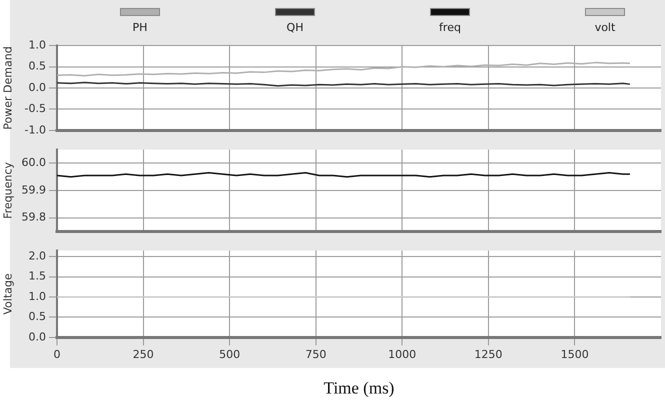 The width and height of the screenshot is (665, 417). Describe the element at coordinates (34, 189) in the screenshot. I see `y-tick-label: 59.9` at that location.